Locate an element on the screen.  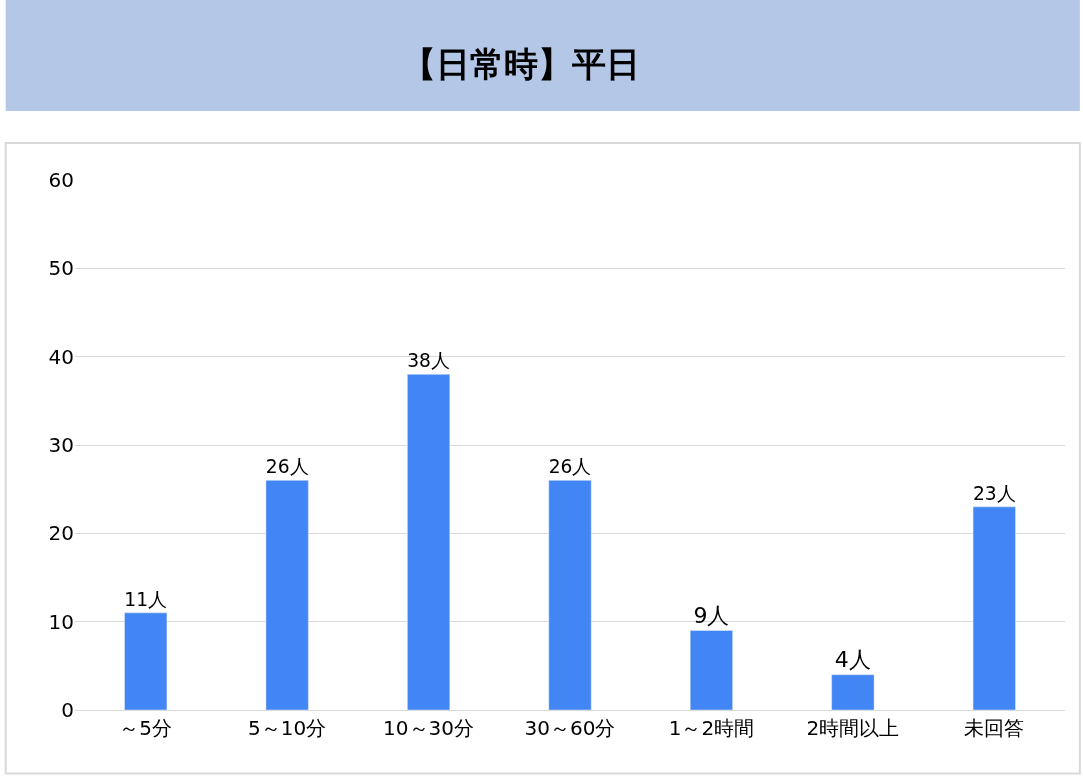
y-tick-label: 30 is located at coordinates (61, 445).